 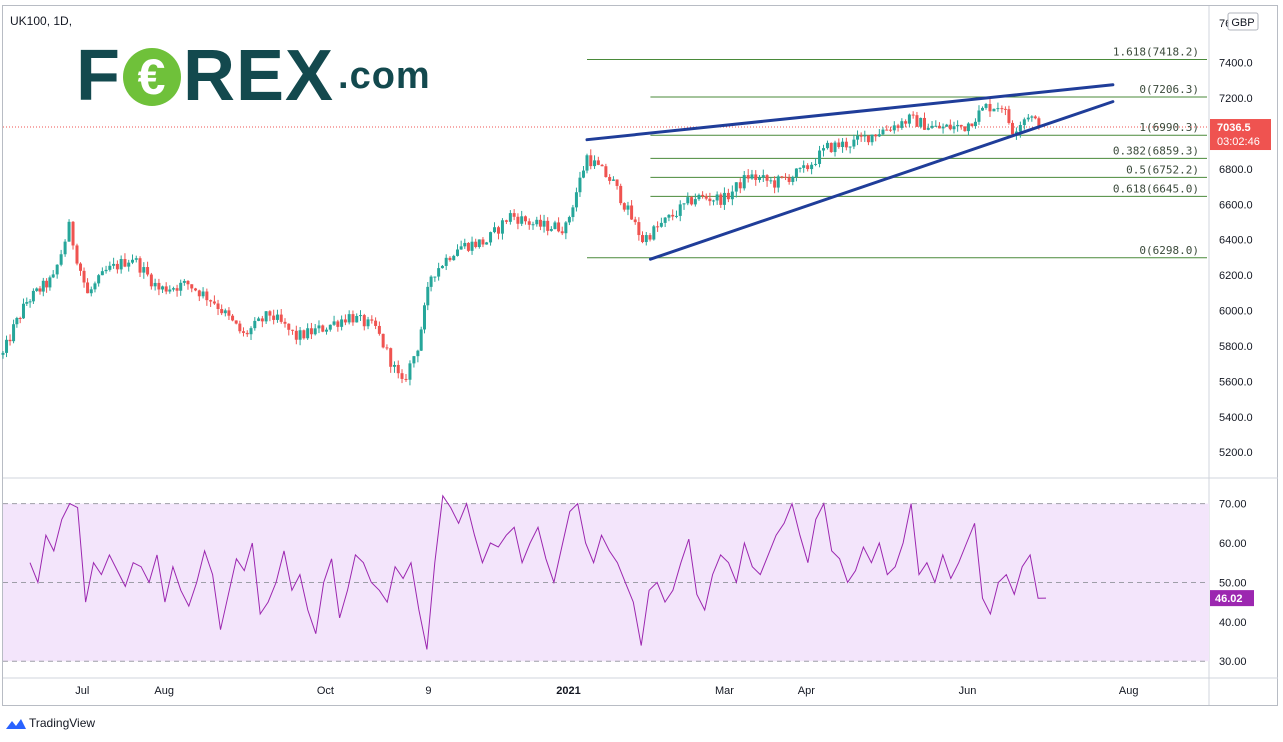 What do you see at coordinates (1229, 599) in the screenshot?
I see `rsi-value-label: 46.02` at bounding box center [1229, 599].